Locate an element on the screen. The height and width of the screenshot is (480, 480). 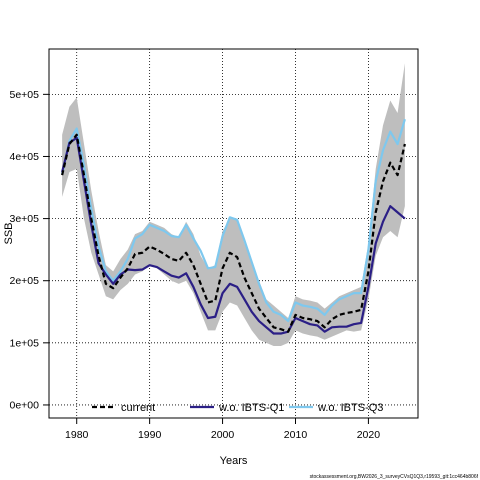
y-axis-title: SSB is located at coordinates (9, 233).